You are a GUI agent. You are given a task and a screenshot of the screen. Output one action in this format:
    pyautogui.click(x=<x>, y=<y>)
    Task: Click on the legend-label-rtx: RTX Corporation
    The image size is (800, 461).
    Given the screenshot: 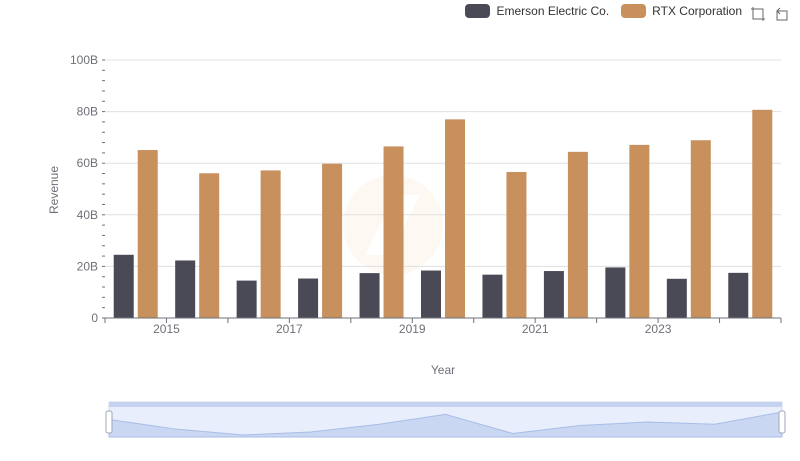 What is the action you would take?
    pyautogui.click(x=697, y=11)
    